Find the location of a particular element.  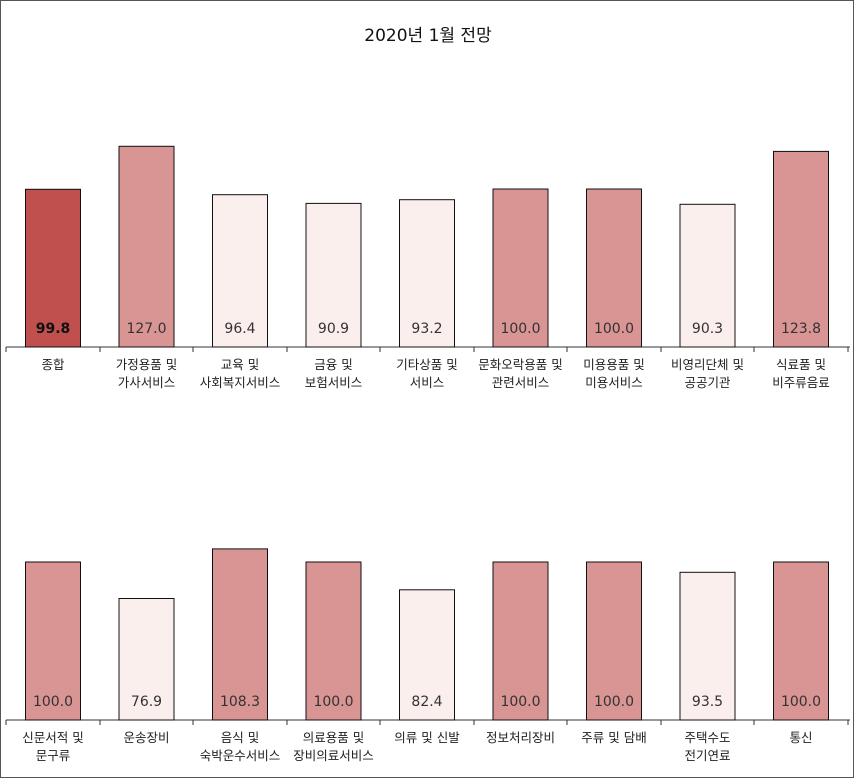

data-label: 127.0 is located at coordinates (146, 329).